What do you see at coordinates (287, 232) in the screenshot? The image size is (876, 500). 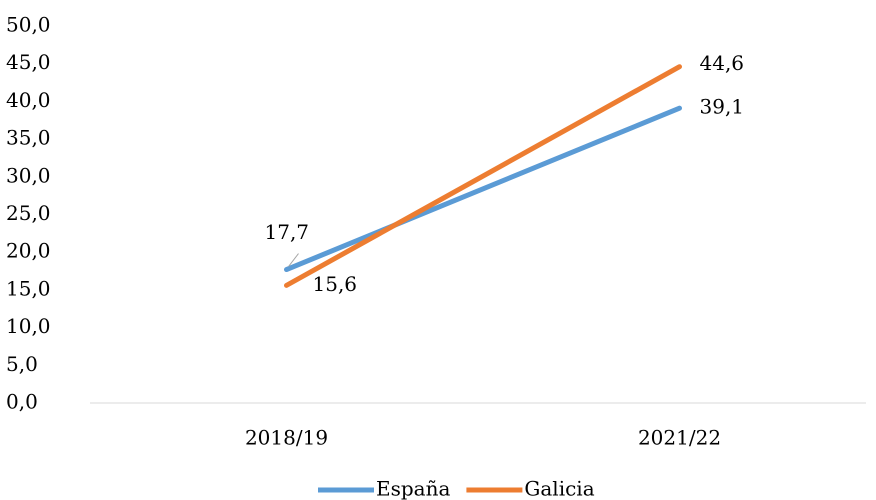 I see `data-label: 17,7` at bounding box center [287, 232].